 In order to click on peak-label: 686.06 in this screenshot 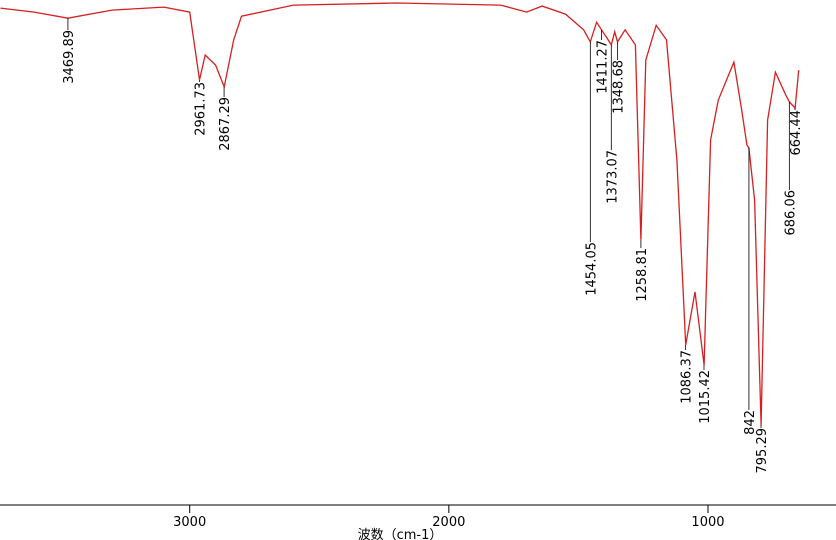, I will do `click(790, 213)`.